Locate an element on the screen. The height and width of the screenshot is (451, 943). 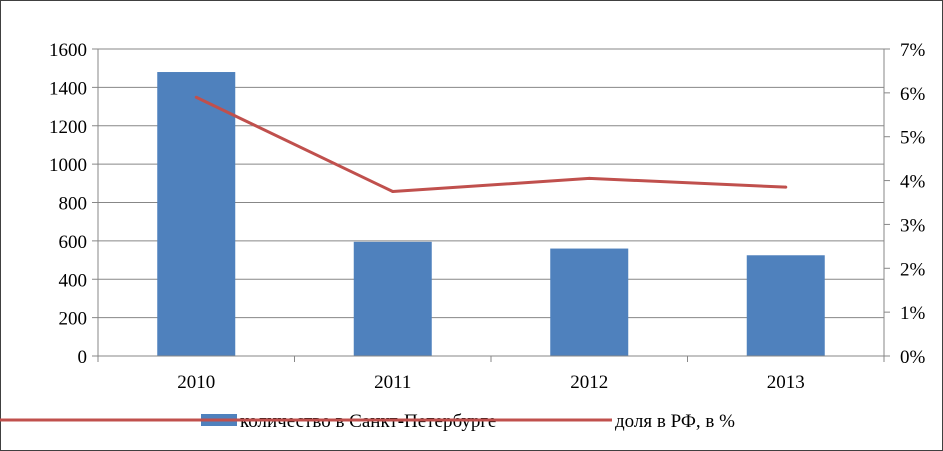
x-tick-label: 2013 is located at coordinates (786, 382).